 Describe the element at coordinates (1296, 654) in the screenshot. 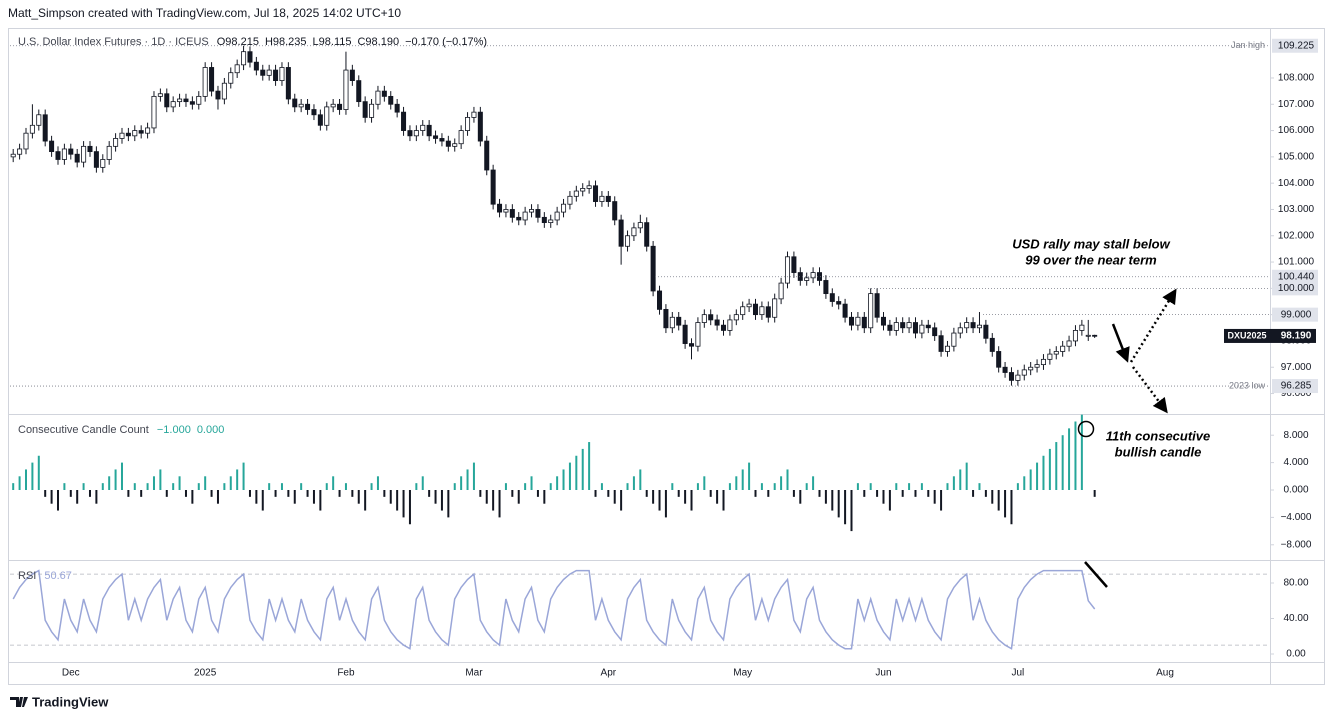

I see `y-tick-label: 0.00` at that location.